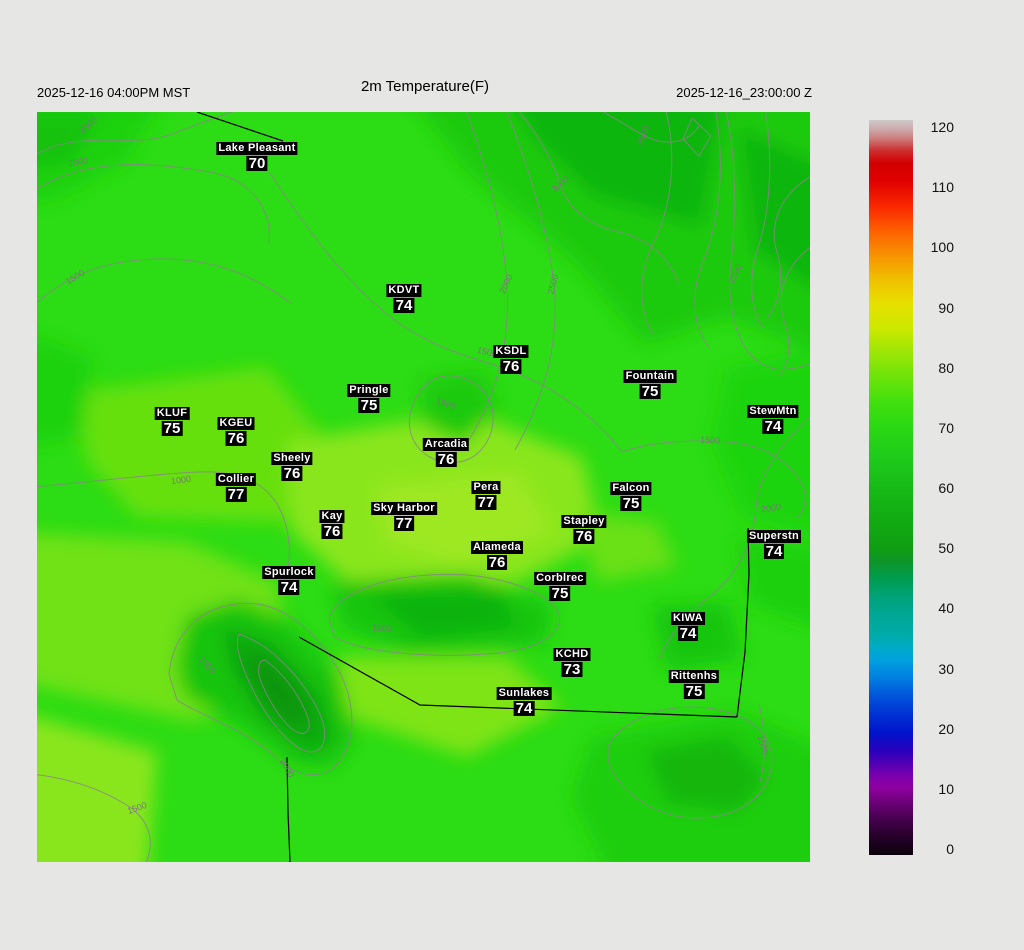 The image size is (1024, 950). Describe the element at coordinates (369, 390) in the screenshot. I see `station-name: Pringle` at that location.